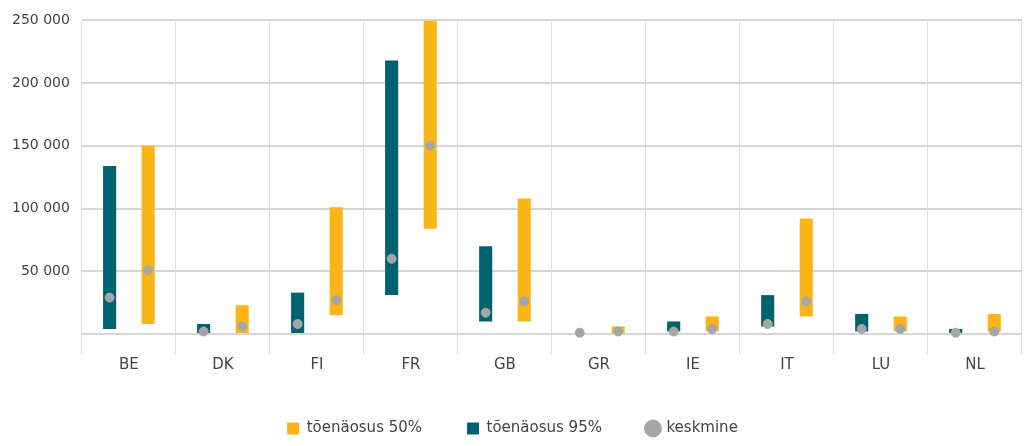 The width and height of the screenshot is (1027, 446). Describe the element at coordinates (881, 363) in the screenshot. I see `x-tick-label: LU` at that location.